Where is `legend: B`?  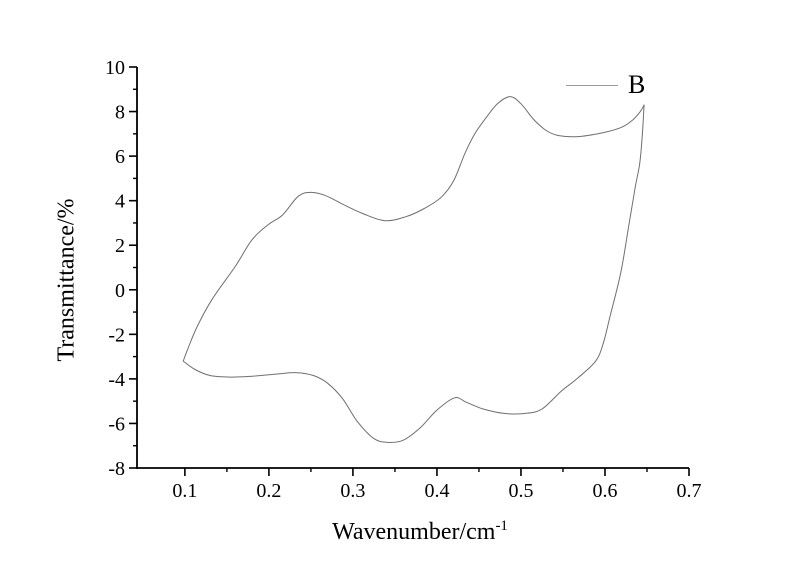
legend: B is located at coordinates (605, 85).